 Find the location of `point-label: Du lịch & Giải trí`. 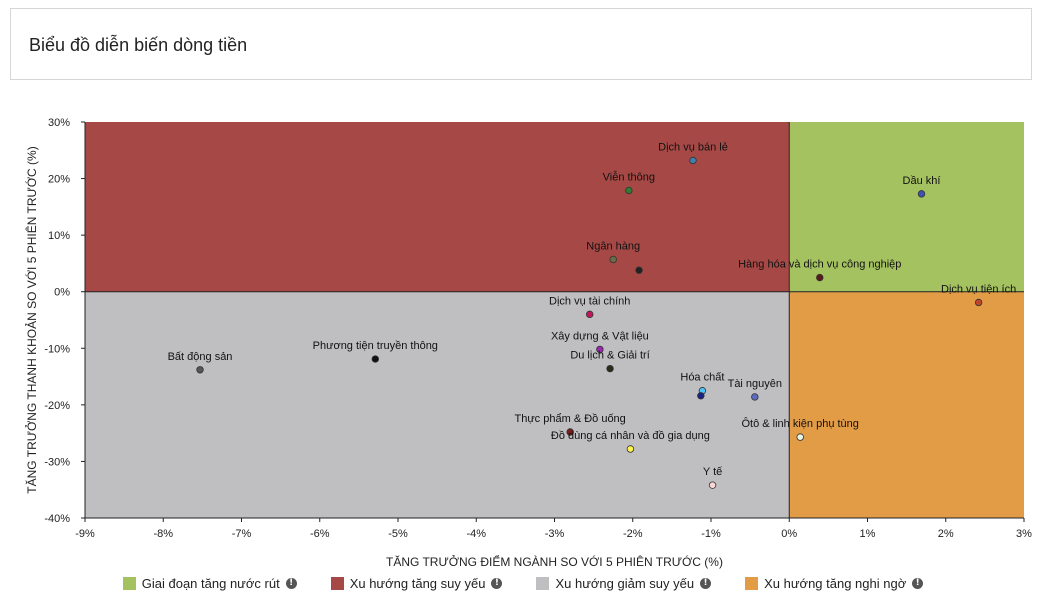

point-label: Du lịch & Giải trí is located at coordinates (609, 356).